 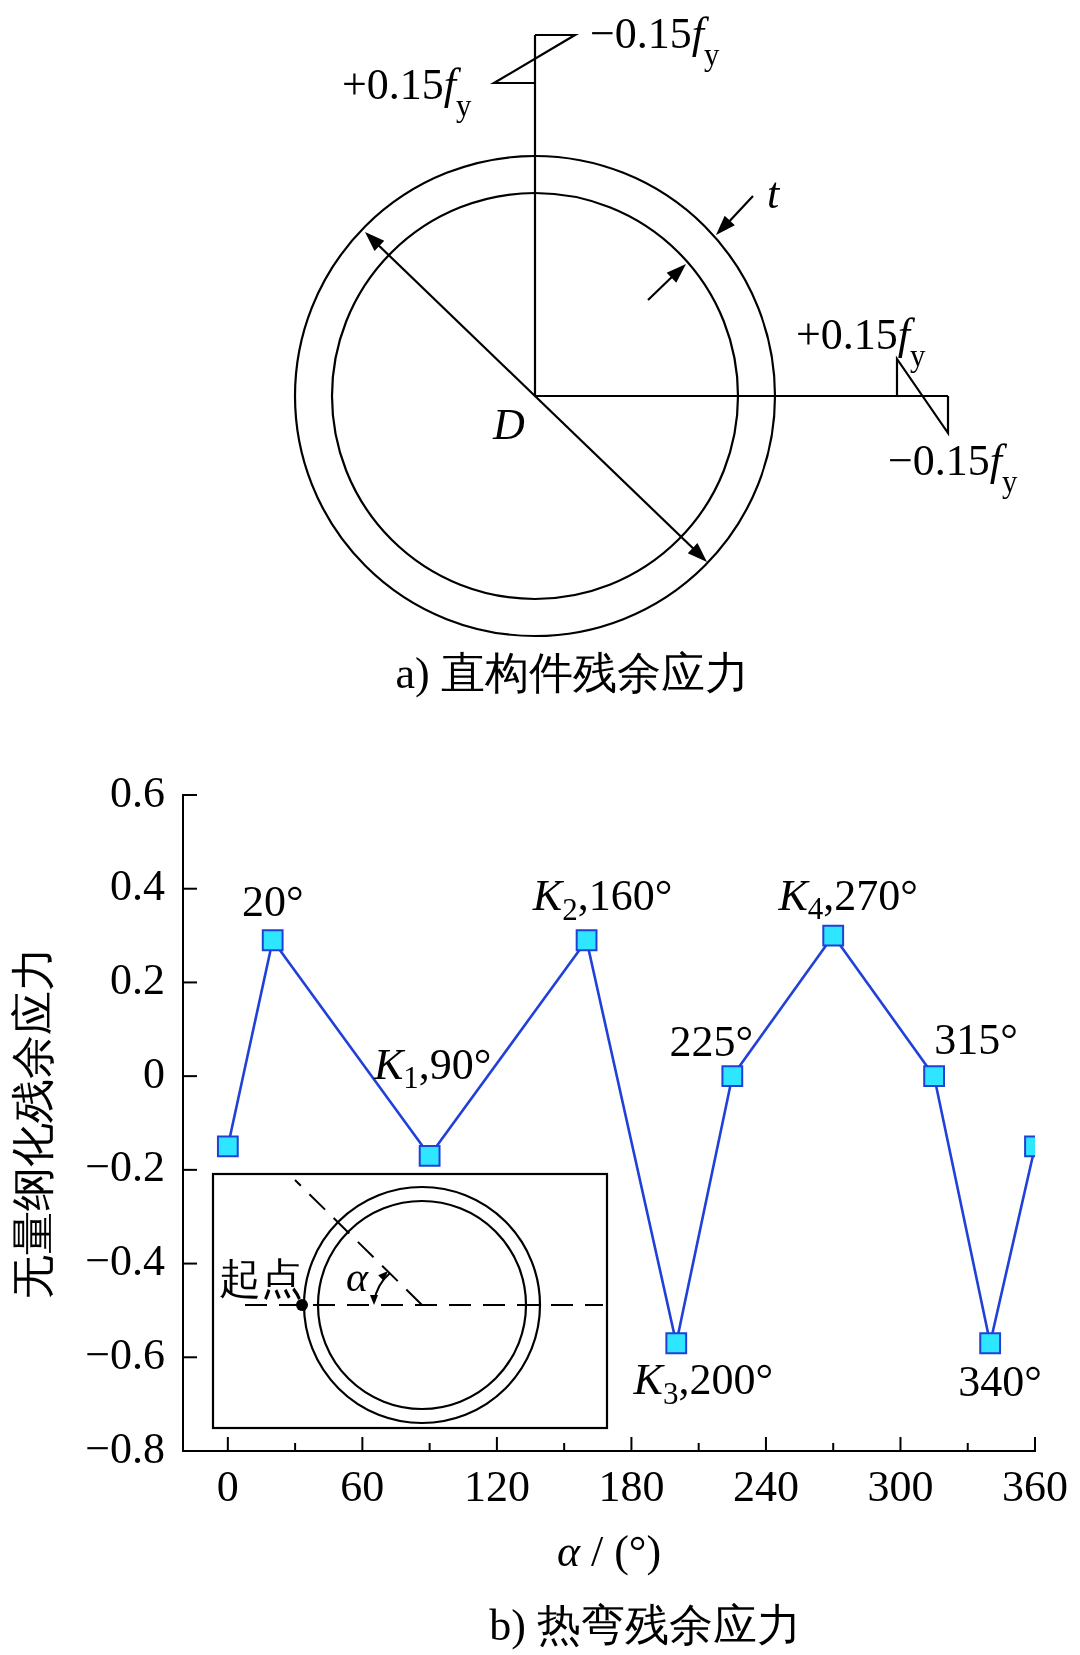 I want to click on text: D, so click(x=508, y=424).